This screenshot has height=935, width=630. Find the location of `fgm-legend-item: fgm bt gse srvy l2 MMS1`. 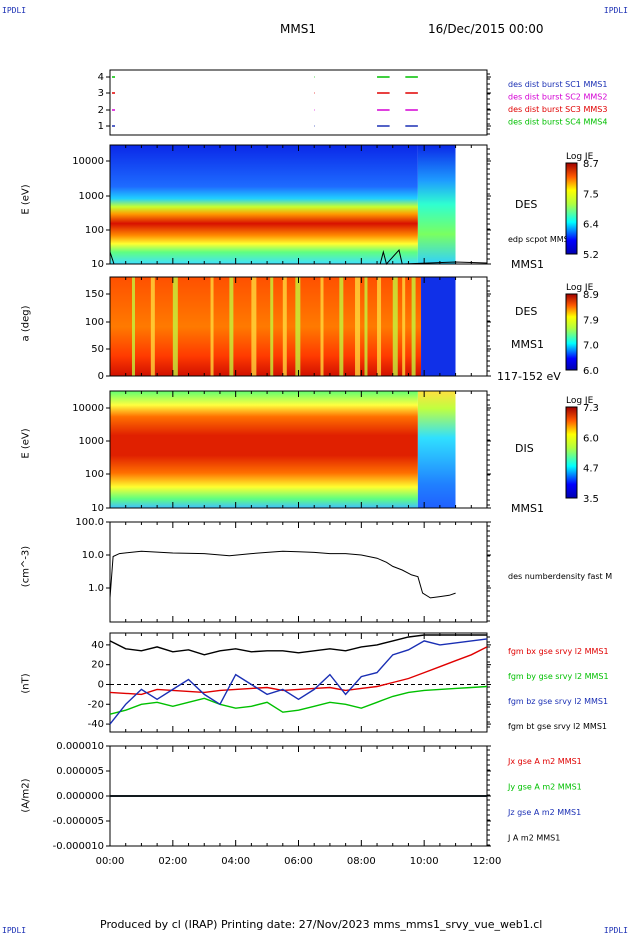

fgm-legend-item: fgm bt gse srvy l2 MMS1 is located at coordinates (557, 726).